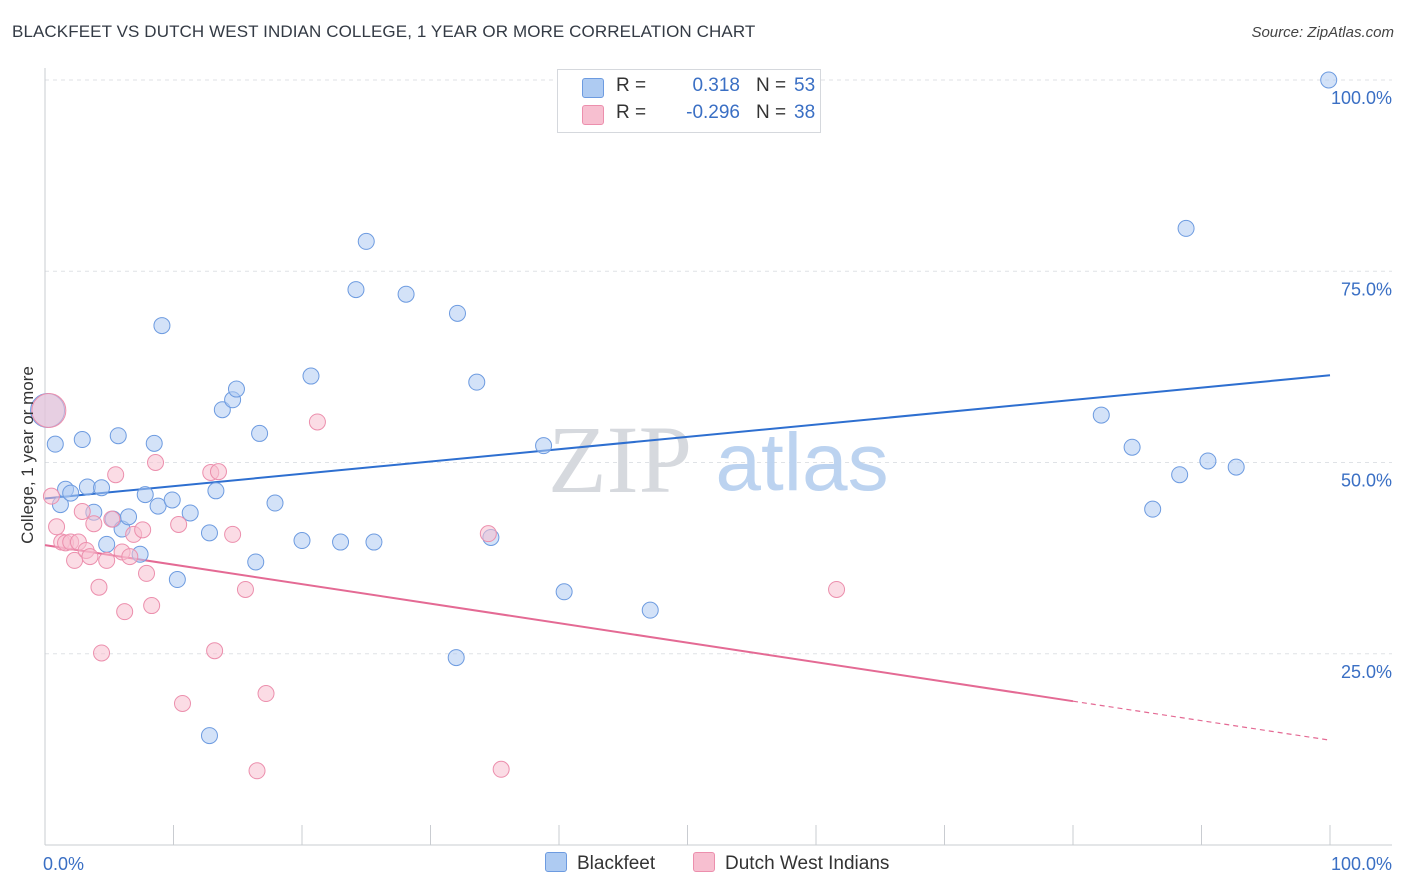  What do you see at coordinates (771, 112) in the screenshot?
I see `legend-n-label: N =` at bounding box center [771, 112].